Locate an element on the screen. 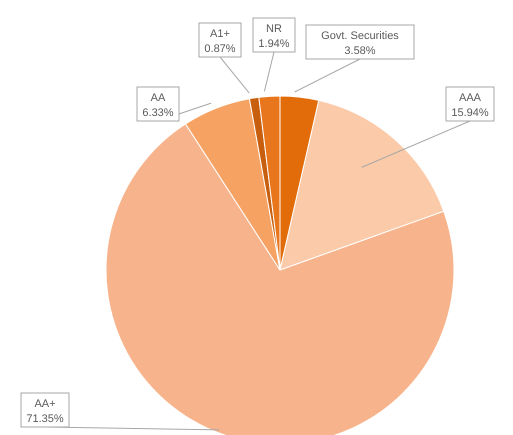  slice-label: AA+ is located at coordinates (45, 404).